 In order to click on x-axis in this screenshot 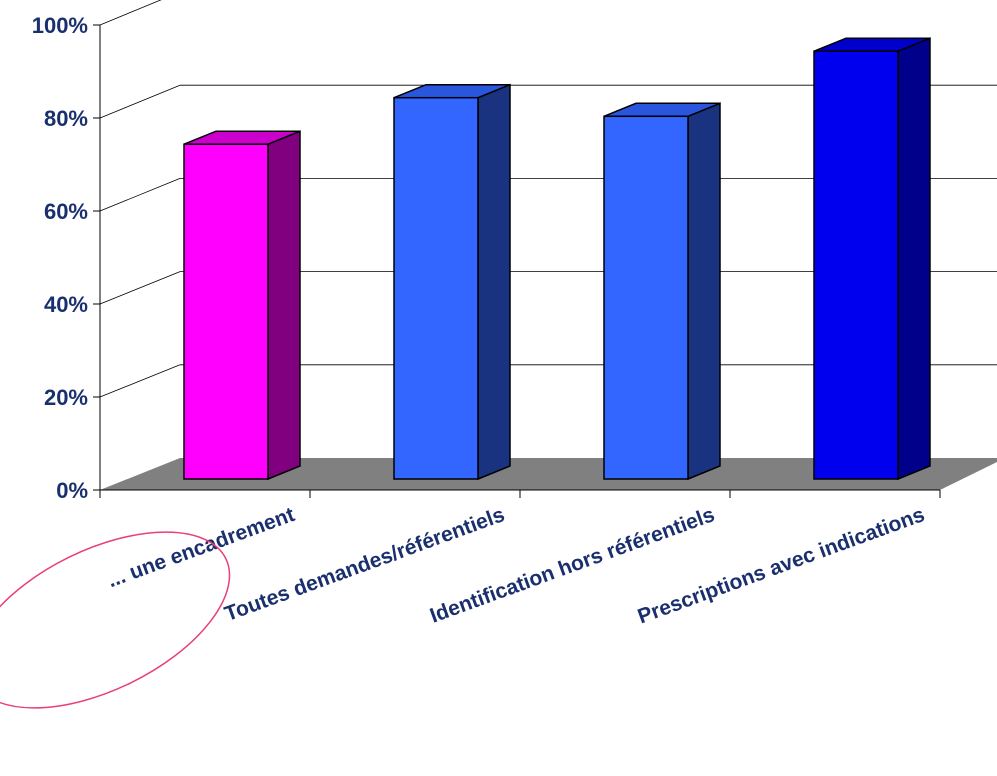, I will do `click(520, 493)`.